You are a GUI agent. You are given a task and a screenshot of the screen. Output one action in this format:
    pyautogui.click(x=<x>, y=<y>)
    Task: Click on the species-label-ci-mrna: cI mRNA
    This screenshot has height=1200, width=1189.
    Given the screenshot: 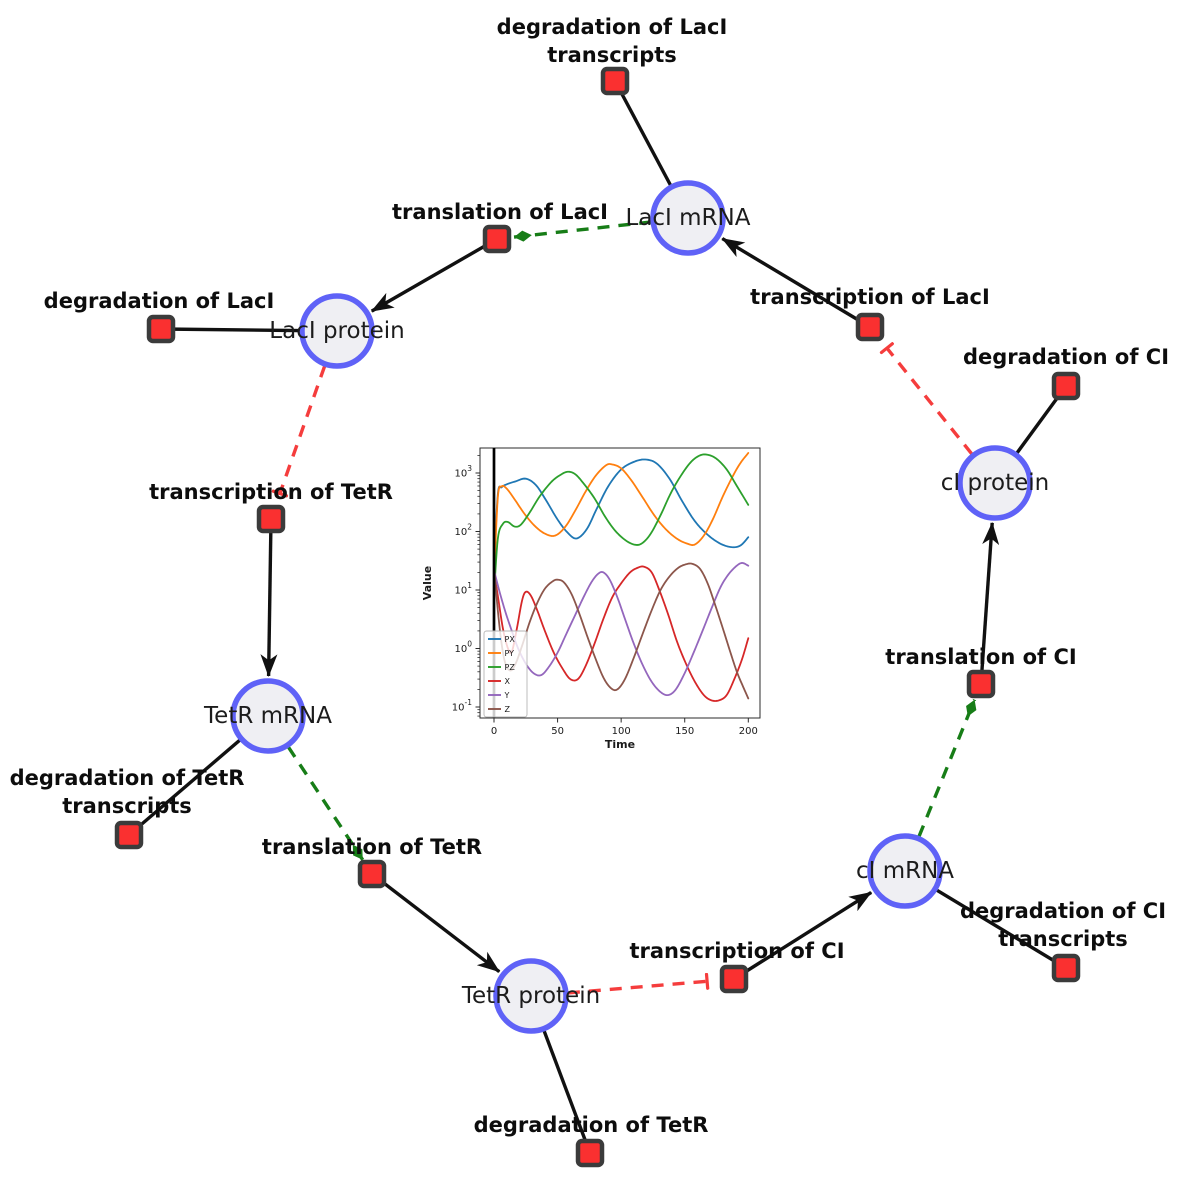 What is the action you would take?
    pyautogui.click(x=905, y=871)
    